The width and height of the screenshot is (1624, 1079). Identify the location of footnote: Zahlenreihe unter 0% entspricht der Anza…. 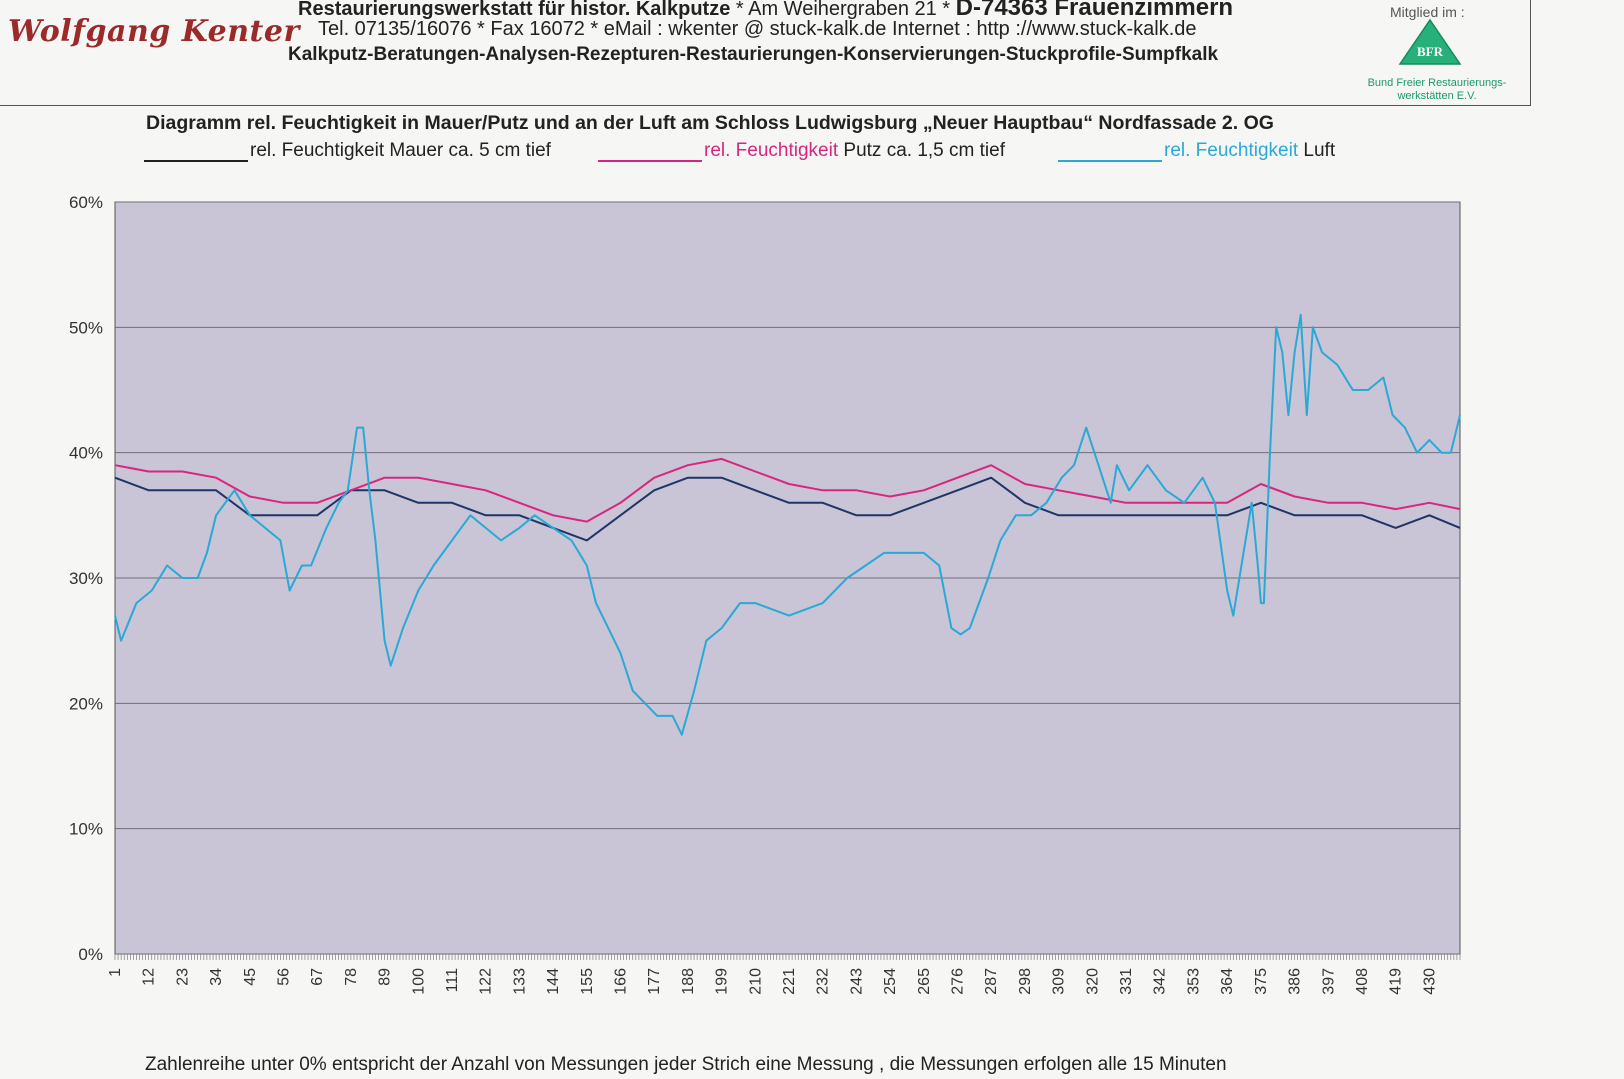
(686, 1064).